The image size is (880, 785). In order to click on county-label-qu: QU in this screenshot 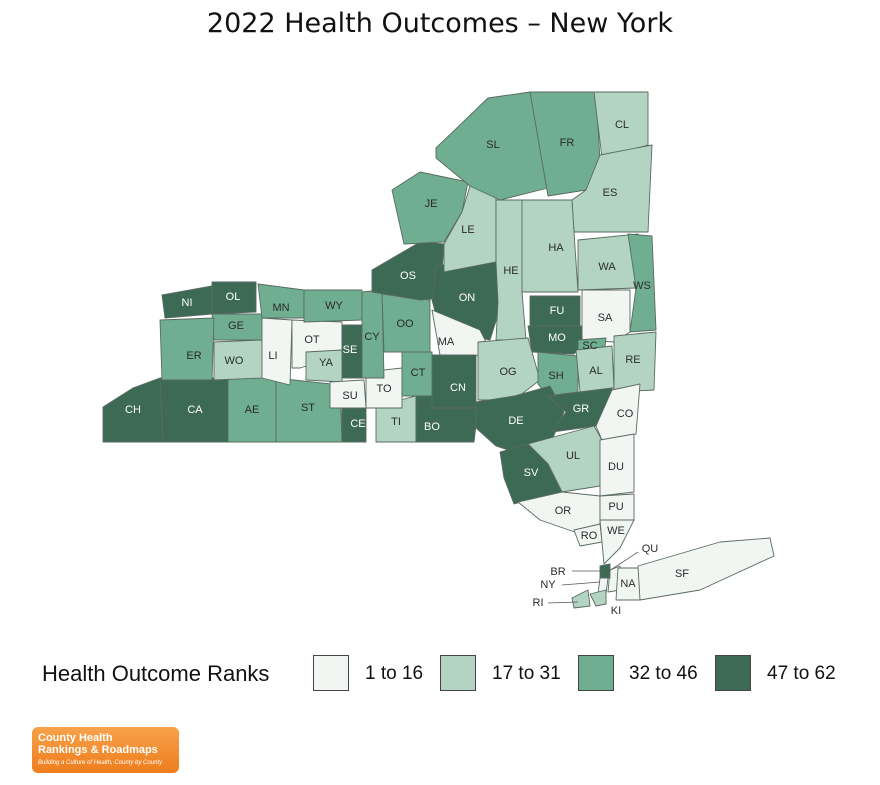, I will do `click(650, 549)`.